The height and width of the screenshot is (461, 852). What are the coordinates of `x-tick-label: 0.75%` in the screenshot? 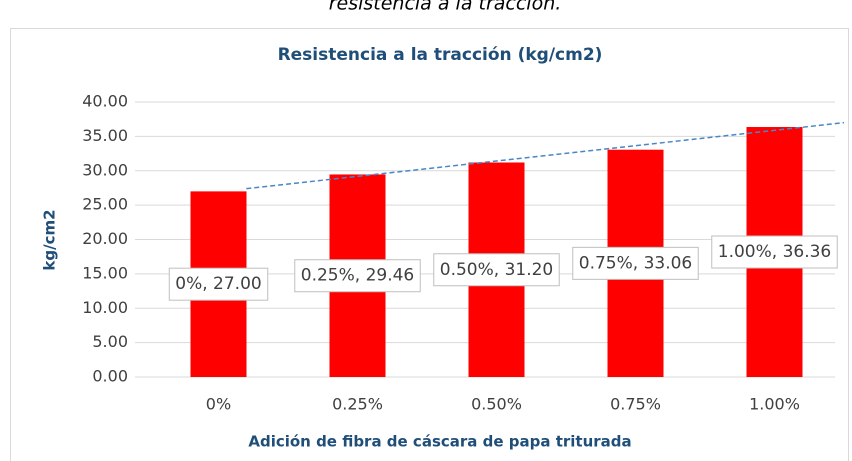 It's located at (635, 404).